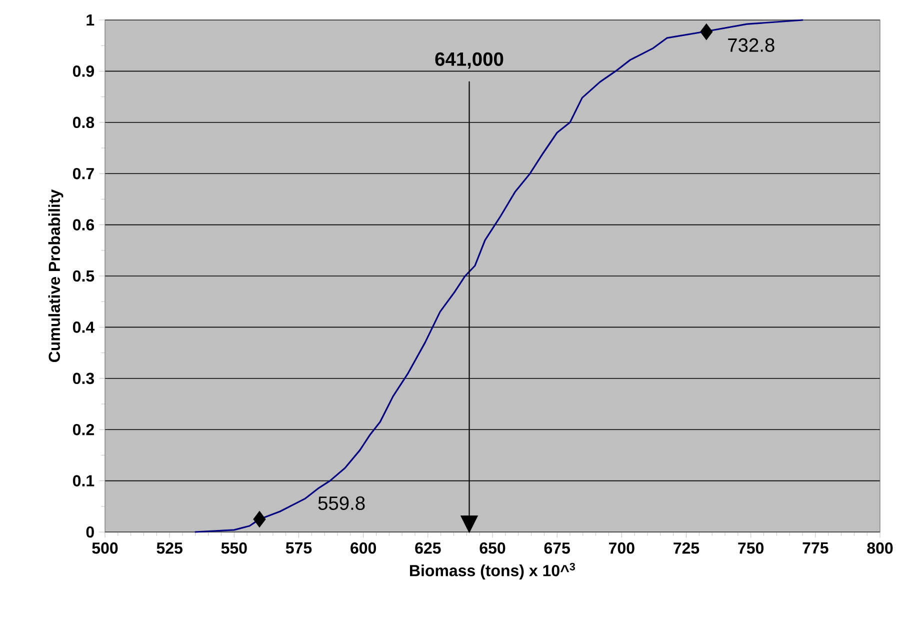  I want to click on x-tick-label: 625, so click(428, 548).